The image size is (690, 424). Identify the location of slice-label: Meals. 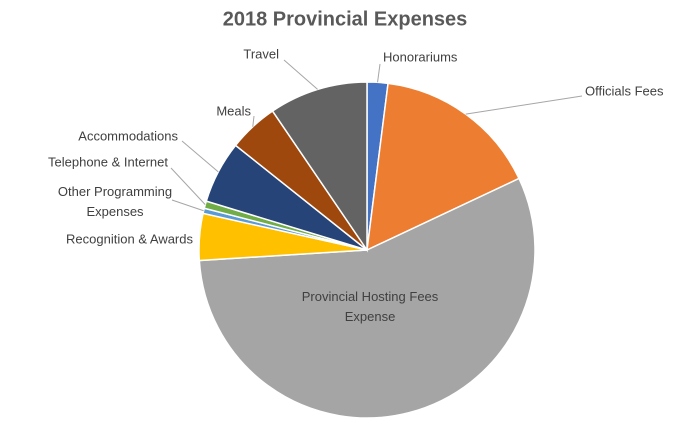
(233, 110).